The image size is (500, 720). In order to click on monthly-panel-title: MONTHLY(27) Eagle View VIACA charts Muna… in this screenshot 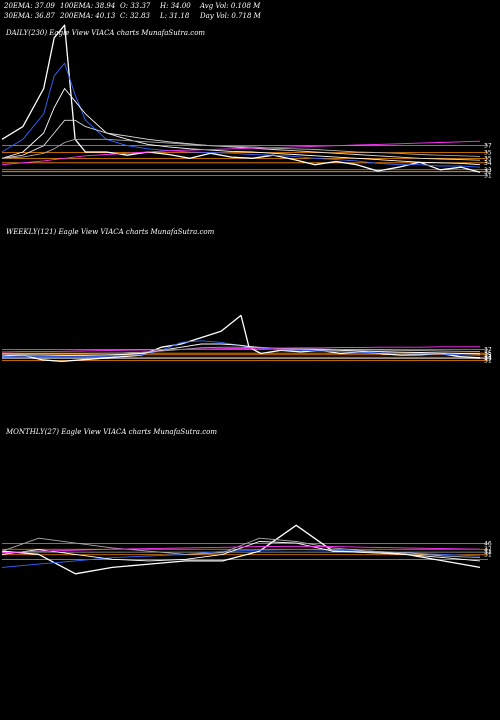, I will do `click(111, 432)`.